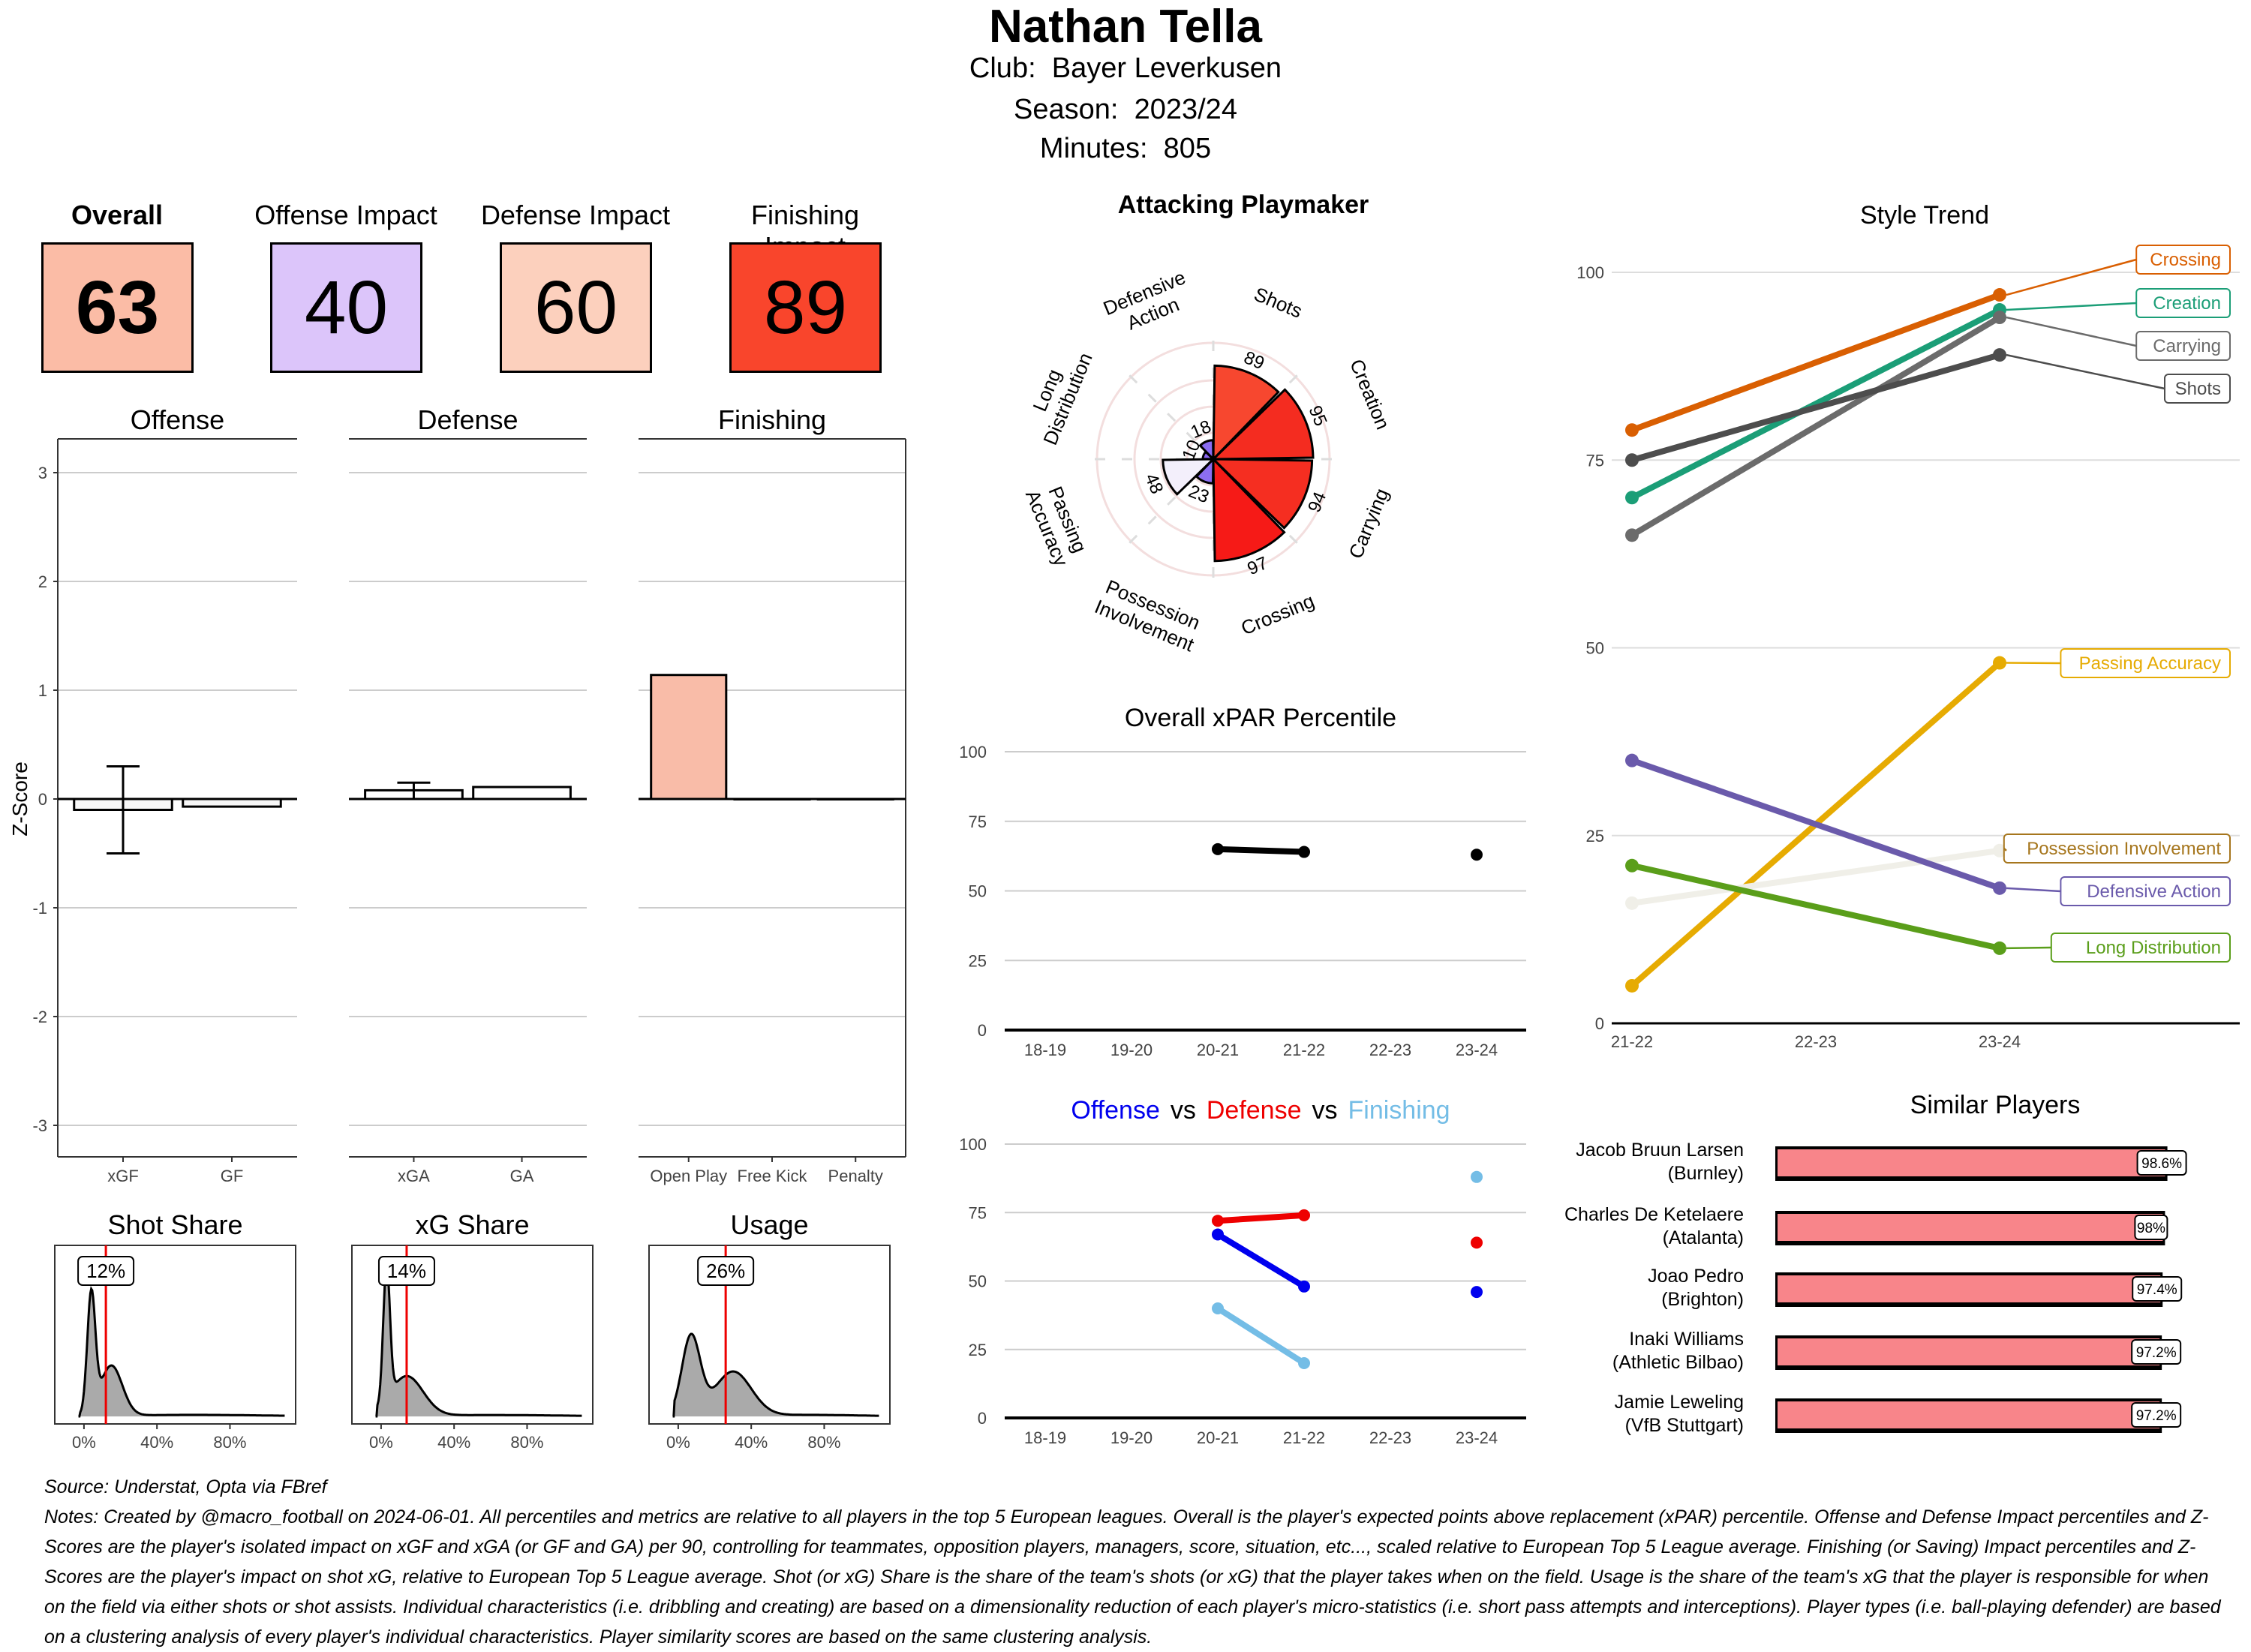 This screenshot has height=1652, width=2251. What do you see at coordinates (105, 1271) in the screenshot?
I see `player-value-label: 12%` at bounding box center [105, 1271].